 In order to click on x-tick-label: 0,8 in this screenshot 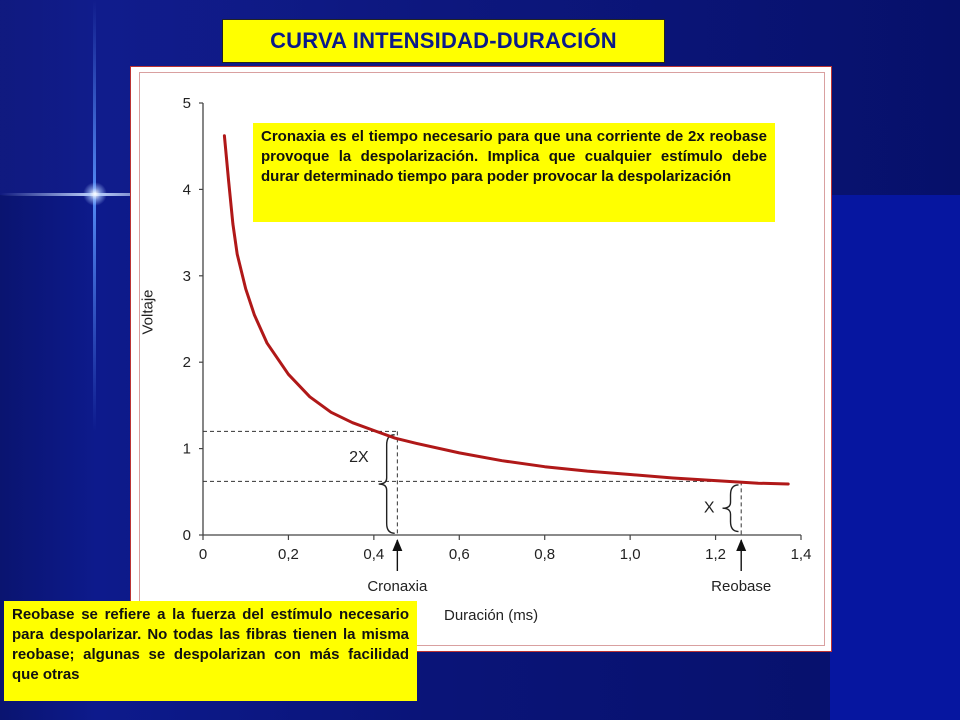, I will do `click(544, 554)`.